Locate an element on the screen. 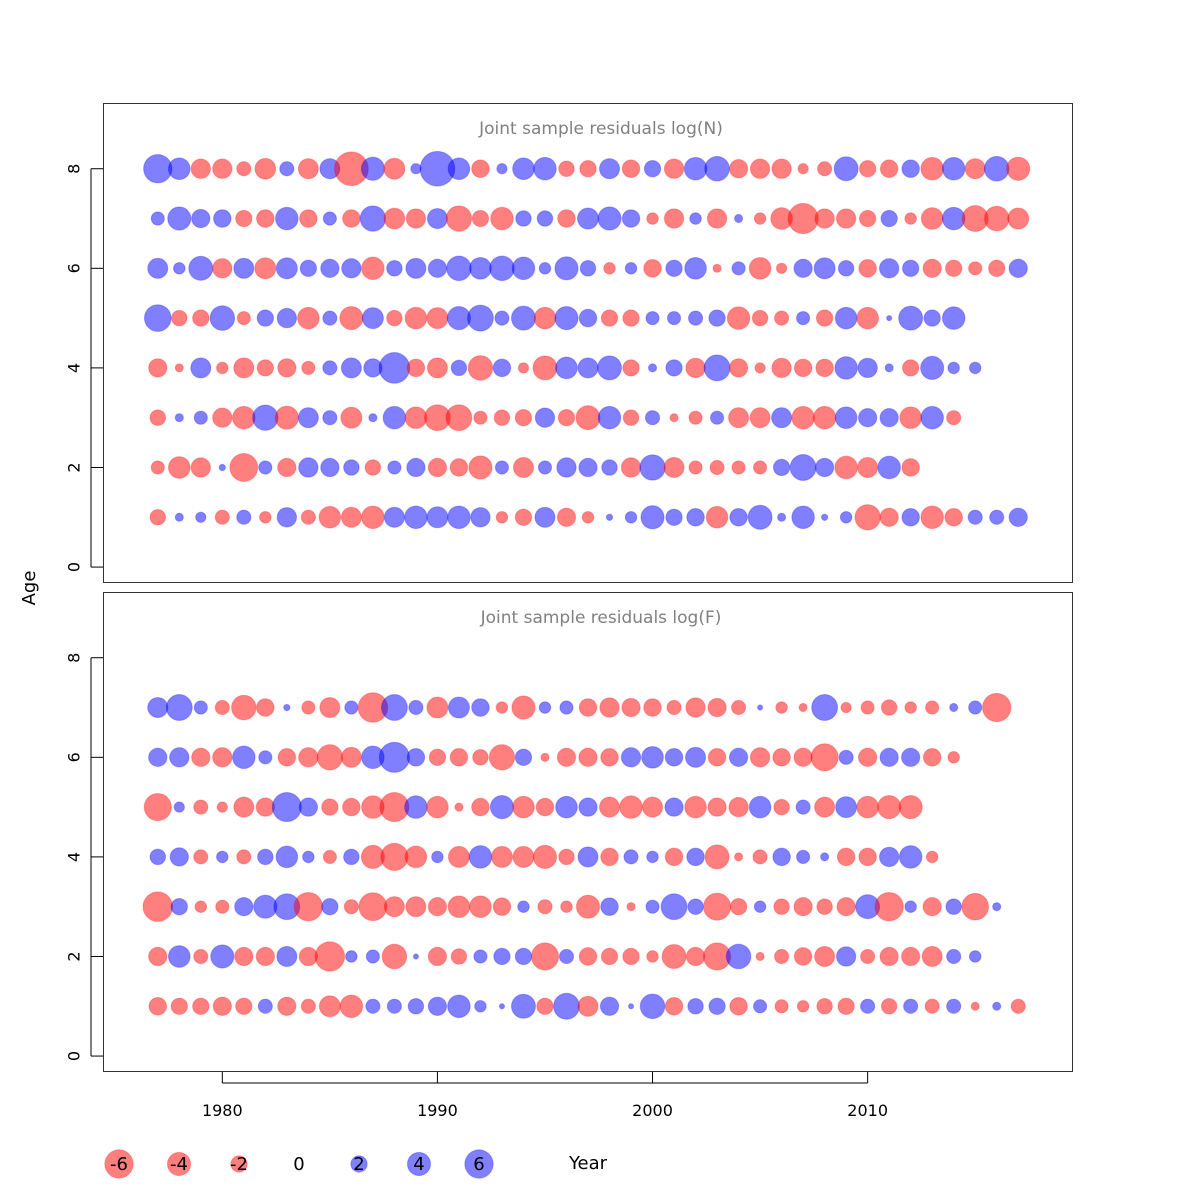  legend-label: -6 is located at coordinates (119, 1164).